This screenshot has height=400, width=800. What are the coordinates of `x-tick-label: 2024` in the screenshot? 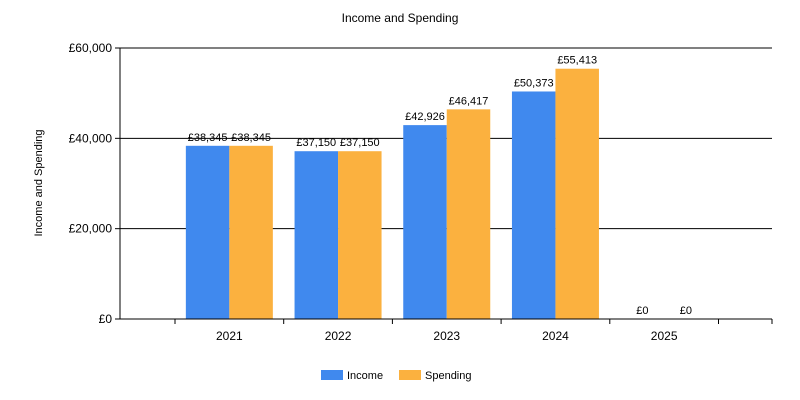 It's located at (555, 336).